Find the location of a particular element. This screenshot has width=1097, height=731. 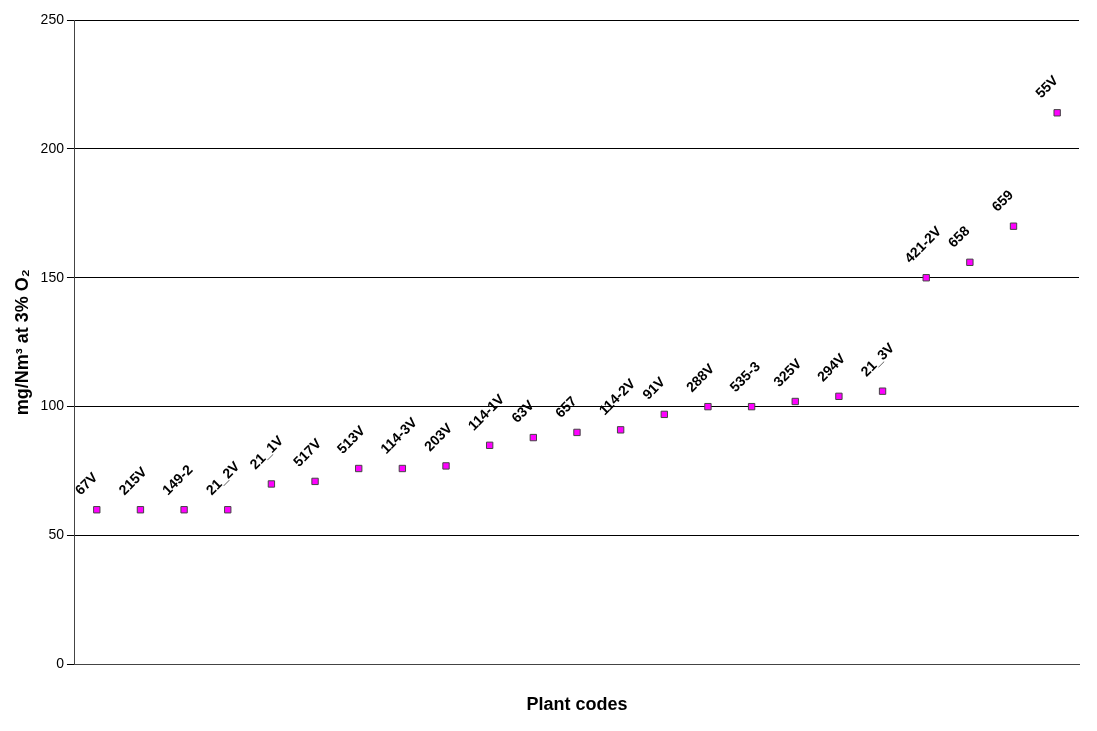

y-tick-label: 50 is located at coordinates (56, 534).